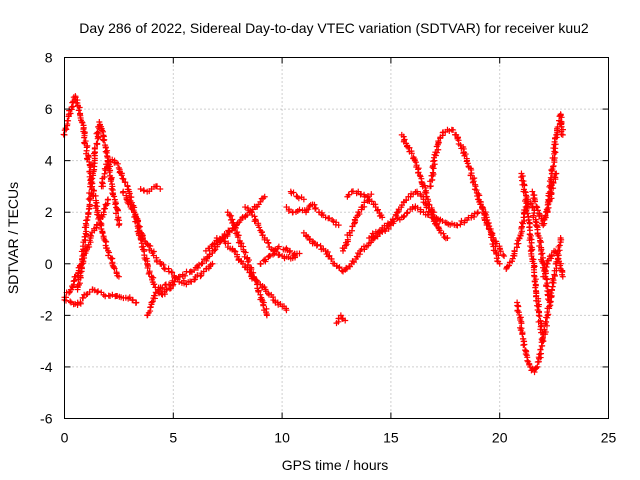 The image size is (640, 480). Describe the element at coordinates (500, 438) in the screenshot. I see `x-tick-label: 20` at that location.